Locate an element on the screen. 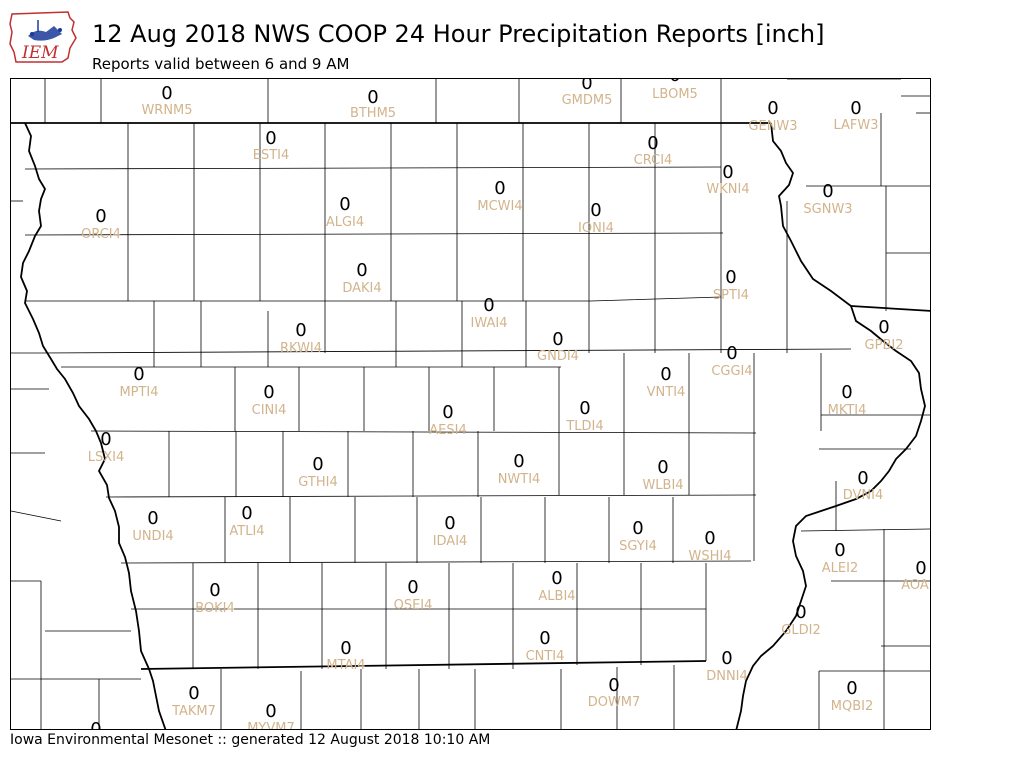 The height and width of the screenshot is (768, 1024). station-id-label: ALBI4 is located at coordinates (556, 596).